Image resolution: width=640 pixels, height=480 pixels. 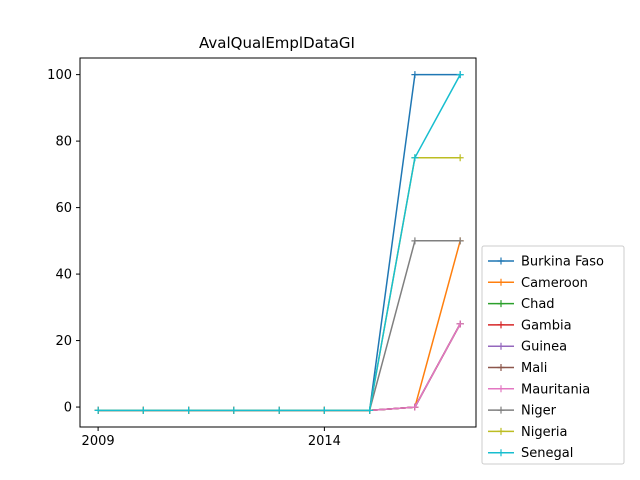 I want to click on series-line, so click(x=279, y=367).